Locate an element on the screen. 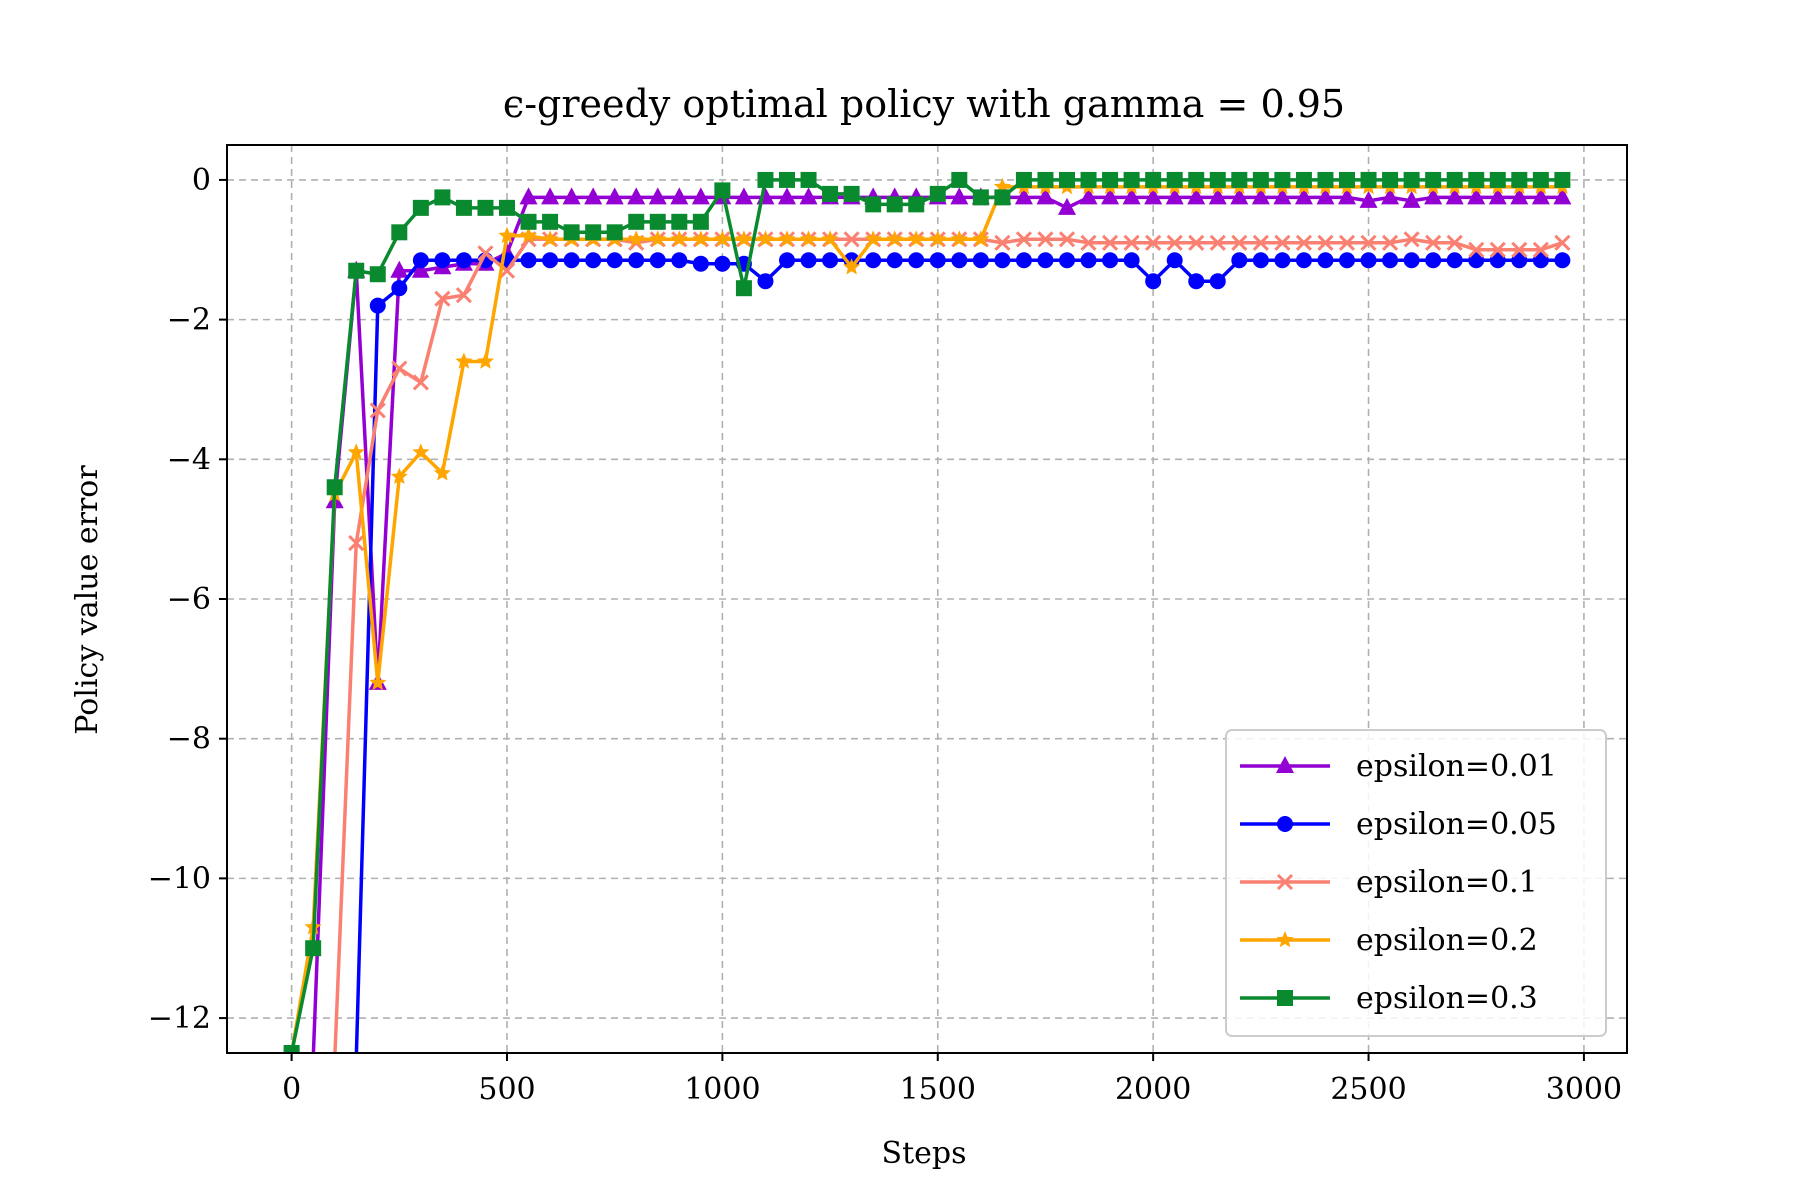 The height and width of the screenshot is (1200, 1800). x-tick-label: 3000 is located at coordinates (1584, 1089).